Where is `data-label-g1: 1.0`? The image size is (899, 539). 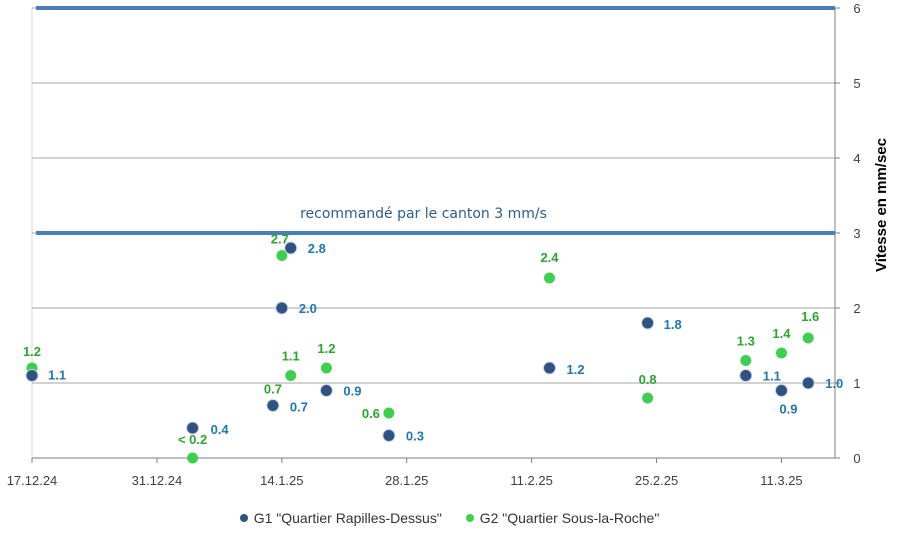 data-label-g1: 1.0 is located at coordinates (834, 383).